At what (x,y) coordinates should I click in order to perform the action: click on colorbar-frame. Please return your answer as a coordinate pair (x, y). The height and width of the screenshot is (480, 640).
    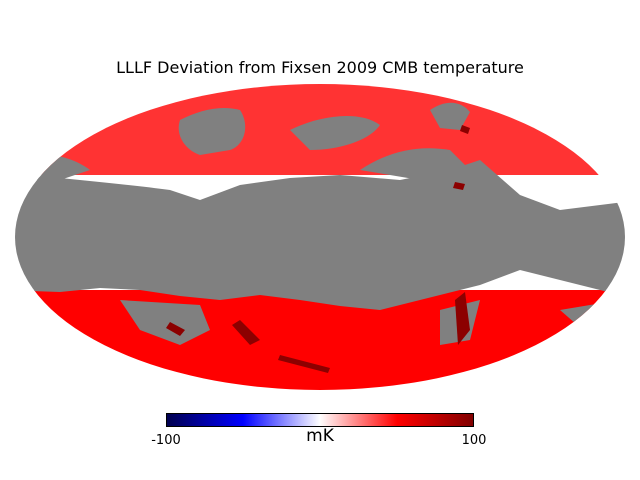
    Looking at the image, I should click on (320, 420).